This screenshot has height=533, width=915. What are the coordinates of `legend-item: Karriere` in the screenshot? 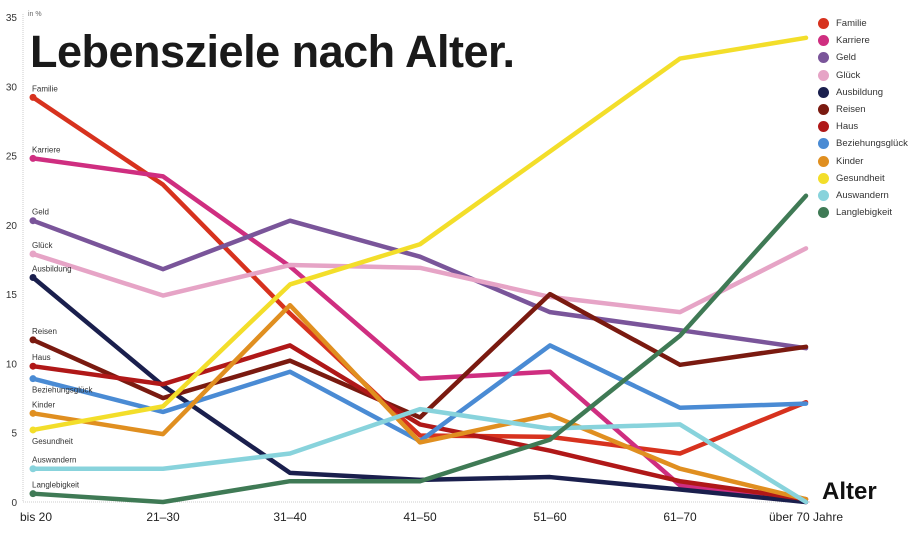 It's located at (863, 40).